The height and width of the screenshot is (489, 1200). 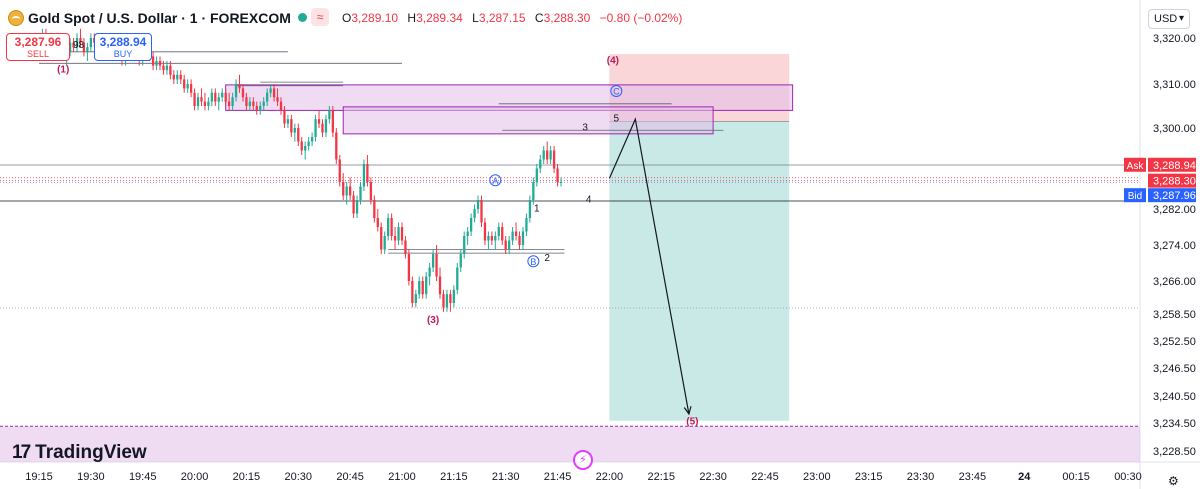 I want to click on take-profit-area, so click(x=699, y=271).